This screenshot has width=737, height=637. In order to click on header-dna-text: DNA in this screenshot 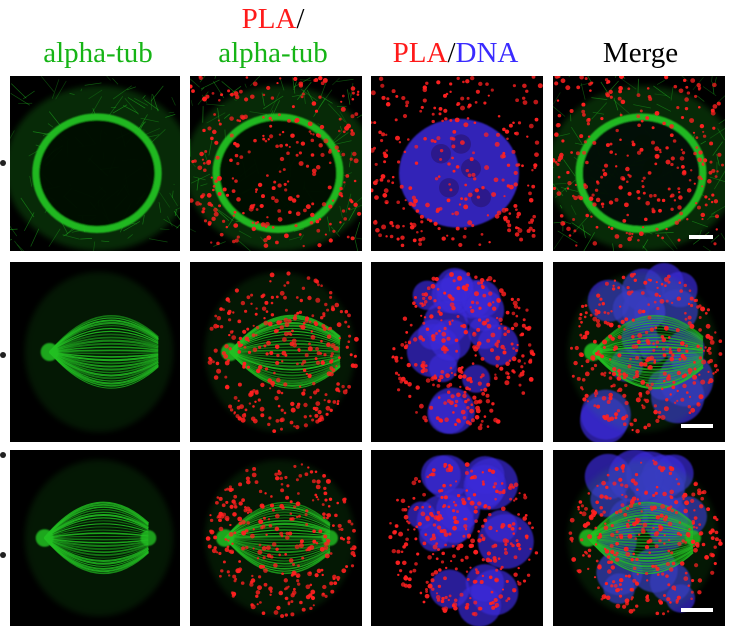, I will do `click(487, 53)`.